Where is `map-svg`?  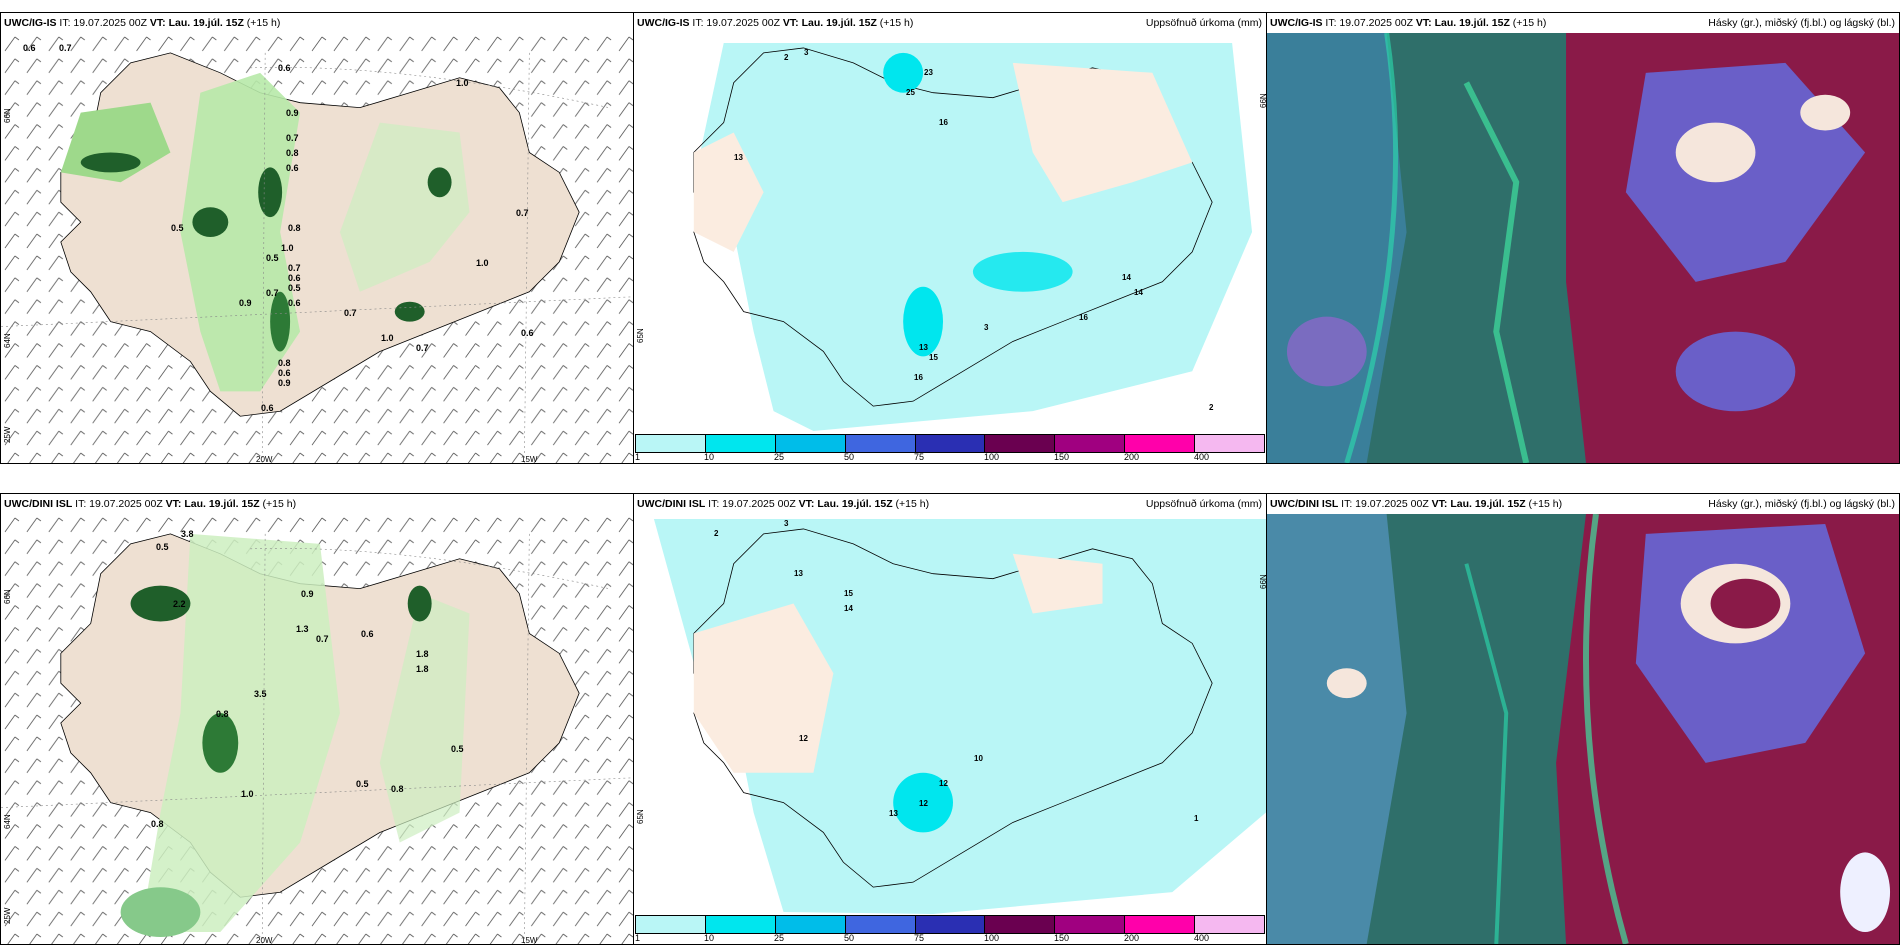
map-svg is located at coordinates (950, 233).